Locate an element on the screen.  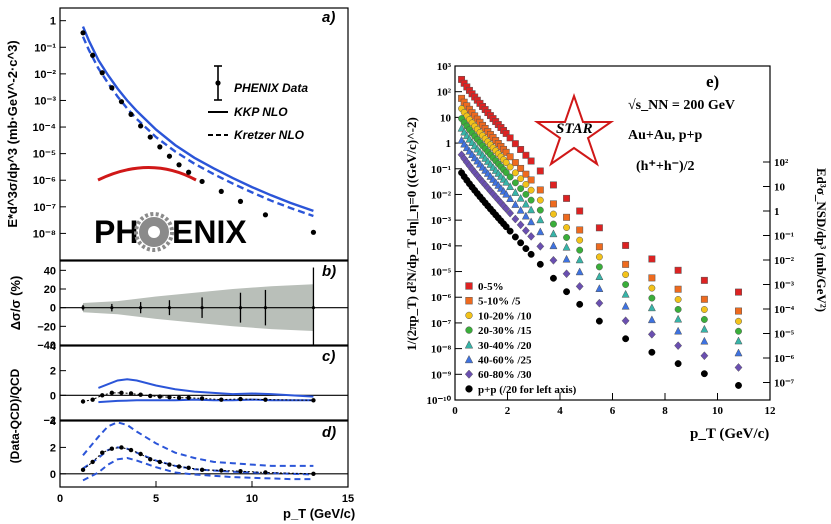
panel-b-ticks: 40 20 0 −20 −40 is located at coordinates (51, 308).